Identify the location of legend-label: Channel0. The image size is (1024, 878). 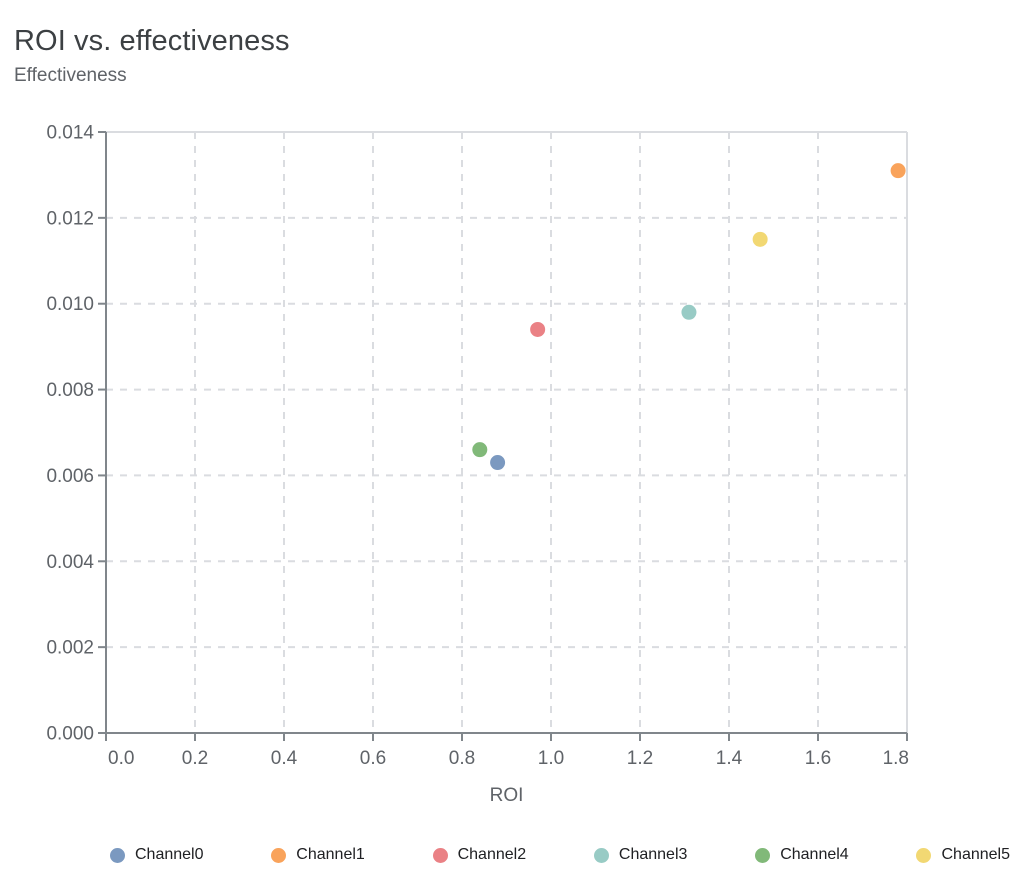
(169, 854).